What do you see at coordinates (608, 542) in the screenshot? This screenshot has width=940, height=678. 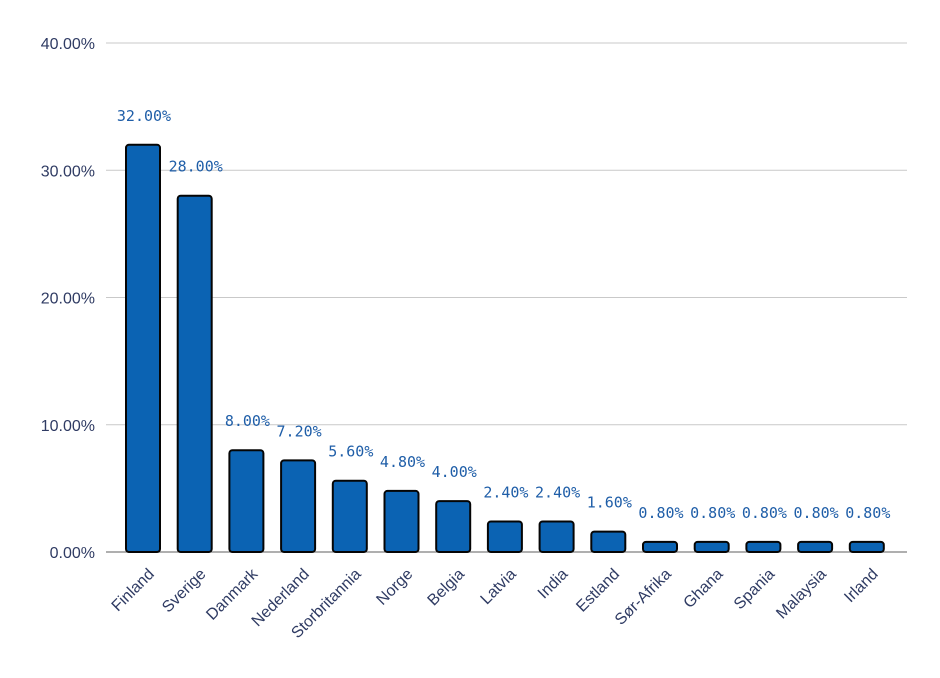 I see `bar-estland` at bounding box center [608, 542].